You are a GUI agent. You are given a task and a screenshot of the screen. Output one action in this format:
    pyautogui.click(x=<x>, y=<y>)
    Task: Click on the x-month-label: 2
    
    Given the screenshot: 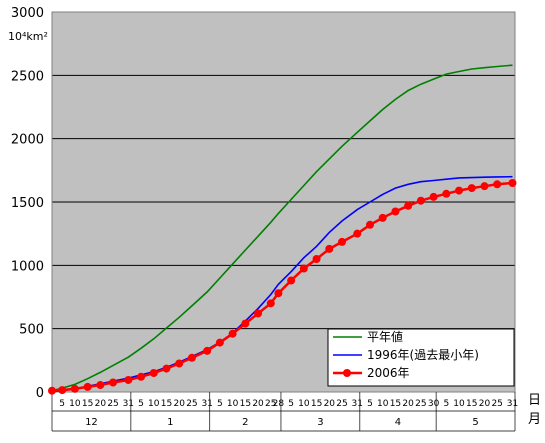 What is the action you would take?
    pyautogui.click(x=245, y=422)
    